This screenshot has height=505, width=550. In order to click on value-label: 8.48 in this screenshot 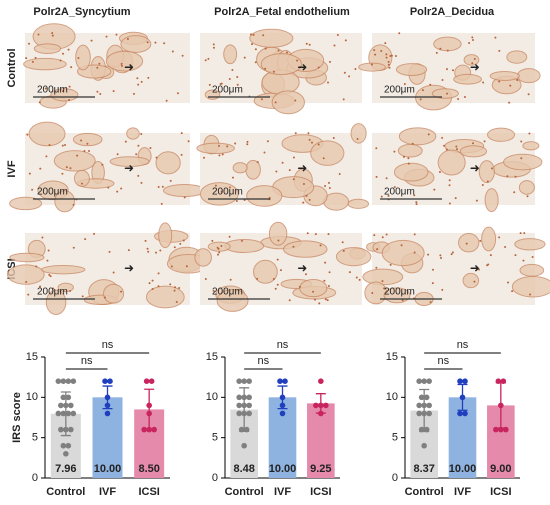, I will do `click(243, 469)`.